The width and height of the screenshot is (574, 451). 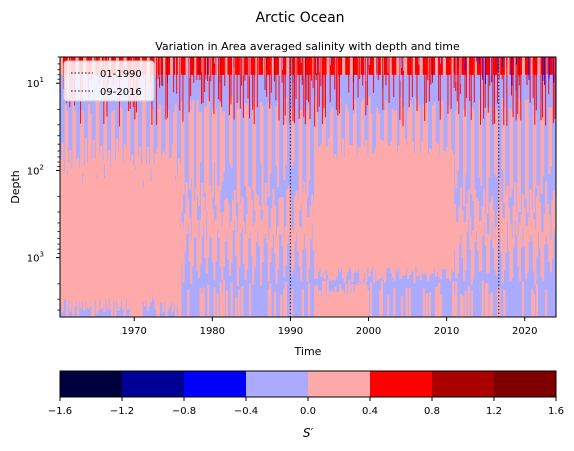 I want to click on colorbar-ticks: −1.6 −1.2 −0.8 −0.4 0.0 0.4 0.8 1.2 1.6, so click(x=306, y=407).